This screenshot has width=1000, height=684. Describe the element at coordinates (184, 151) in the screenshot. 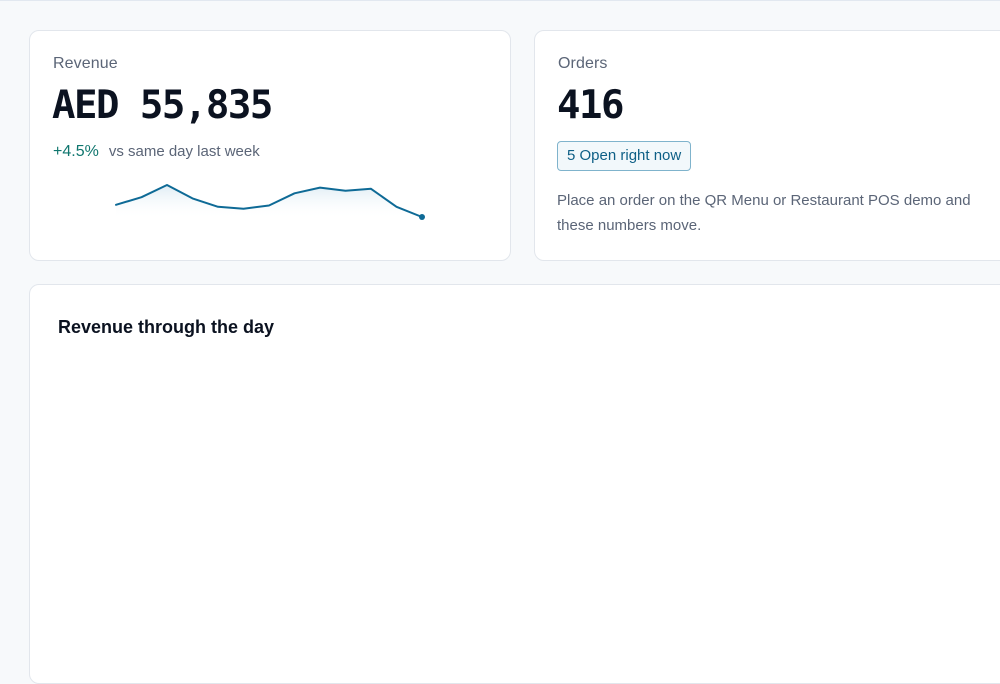

I see `revenue-delta-note: vs same day last week` at that location.